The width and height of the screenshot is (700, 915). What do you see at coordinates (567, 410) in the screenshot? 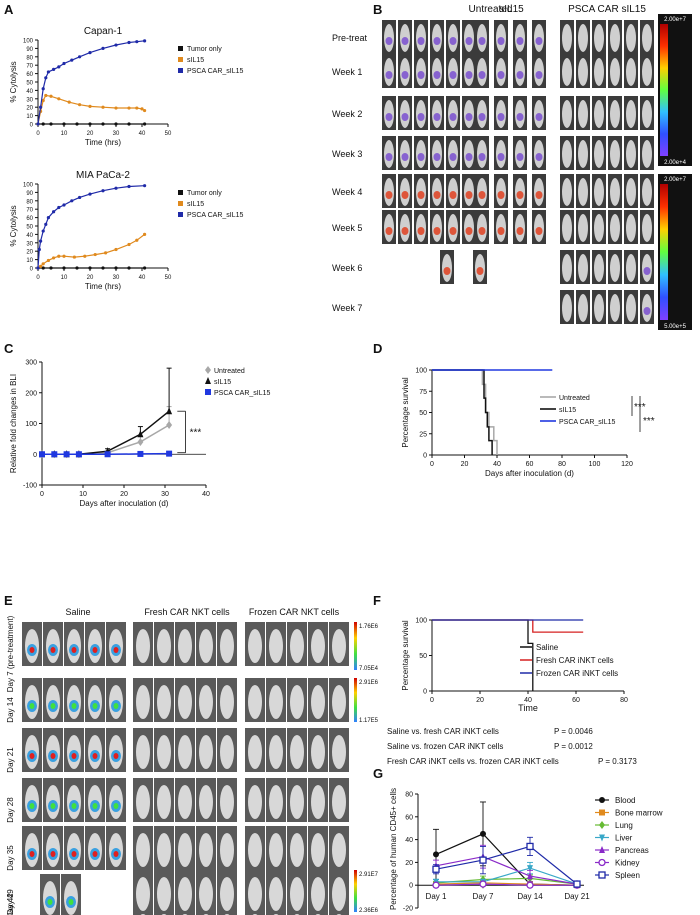
I see `panel-d-legend-label: sIL15` at bounding box center [567, 410].